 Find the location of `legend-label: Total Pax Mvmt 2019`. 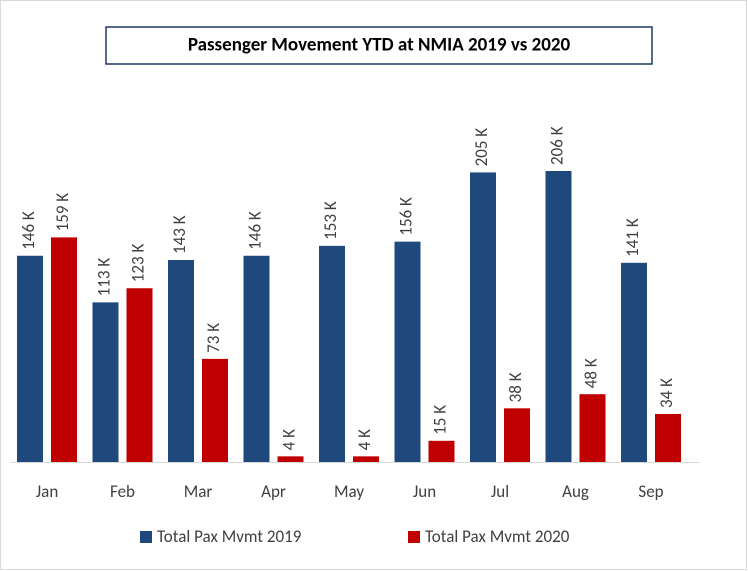

legend-label: Total Pax Mvmt 2019 is located at coordinates (229, 536).